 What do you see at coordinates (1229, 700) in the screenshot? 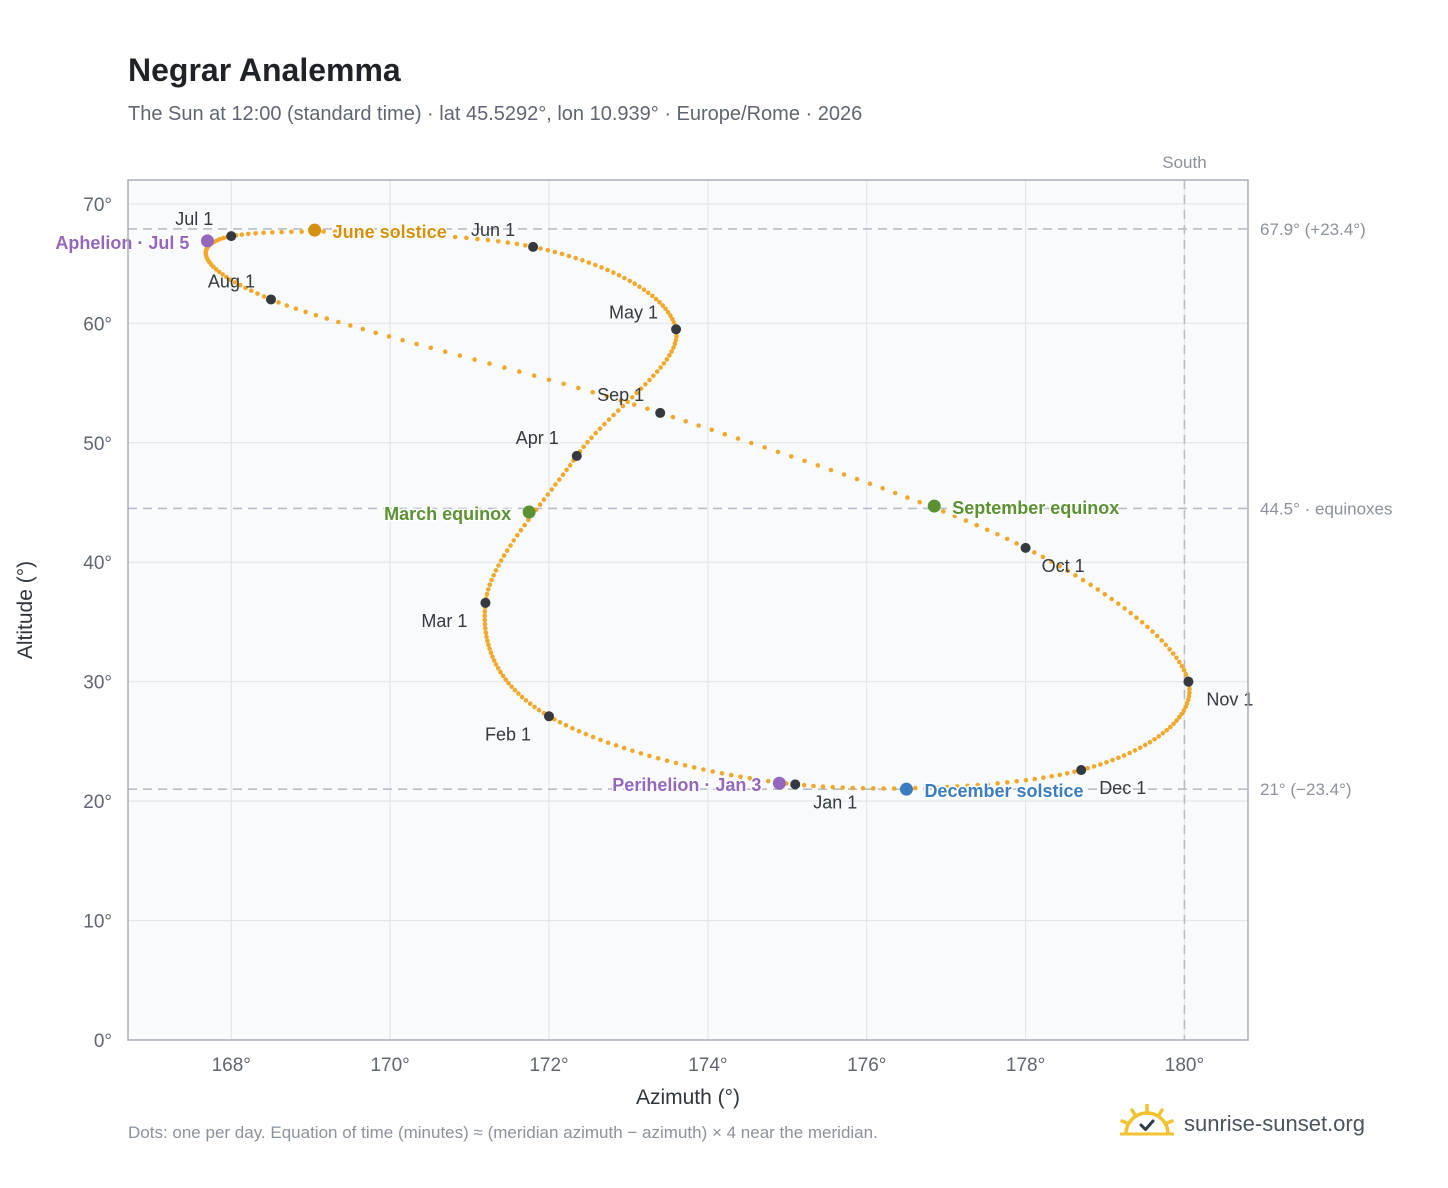
I see `month-label: Nov 1` at bounding box center [1229, 700].